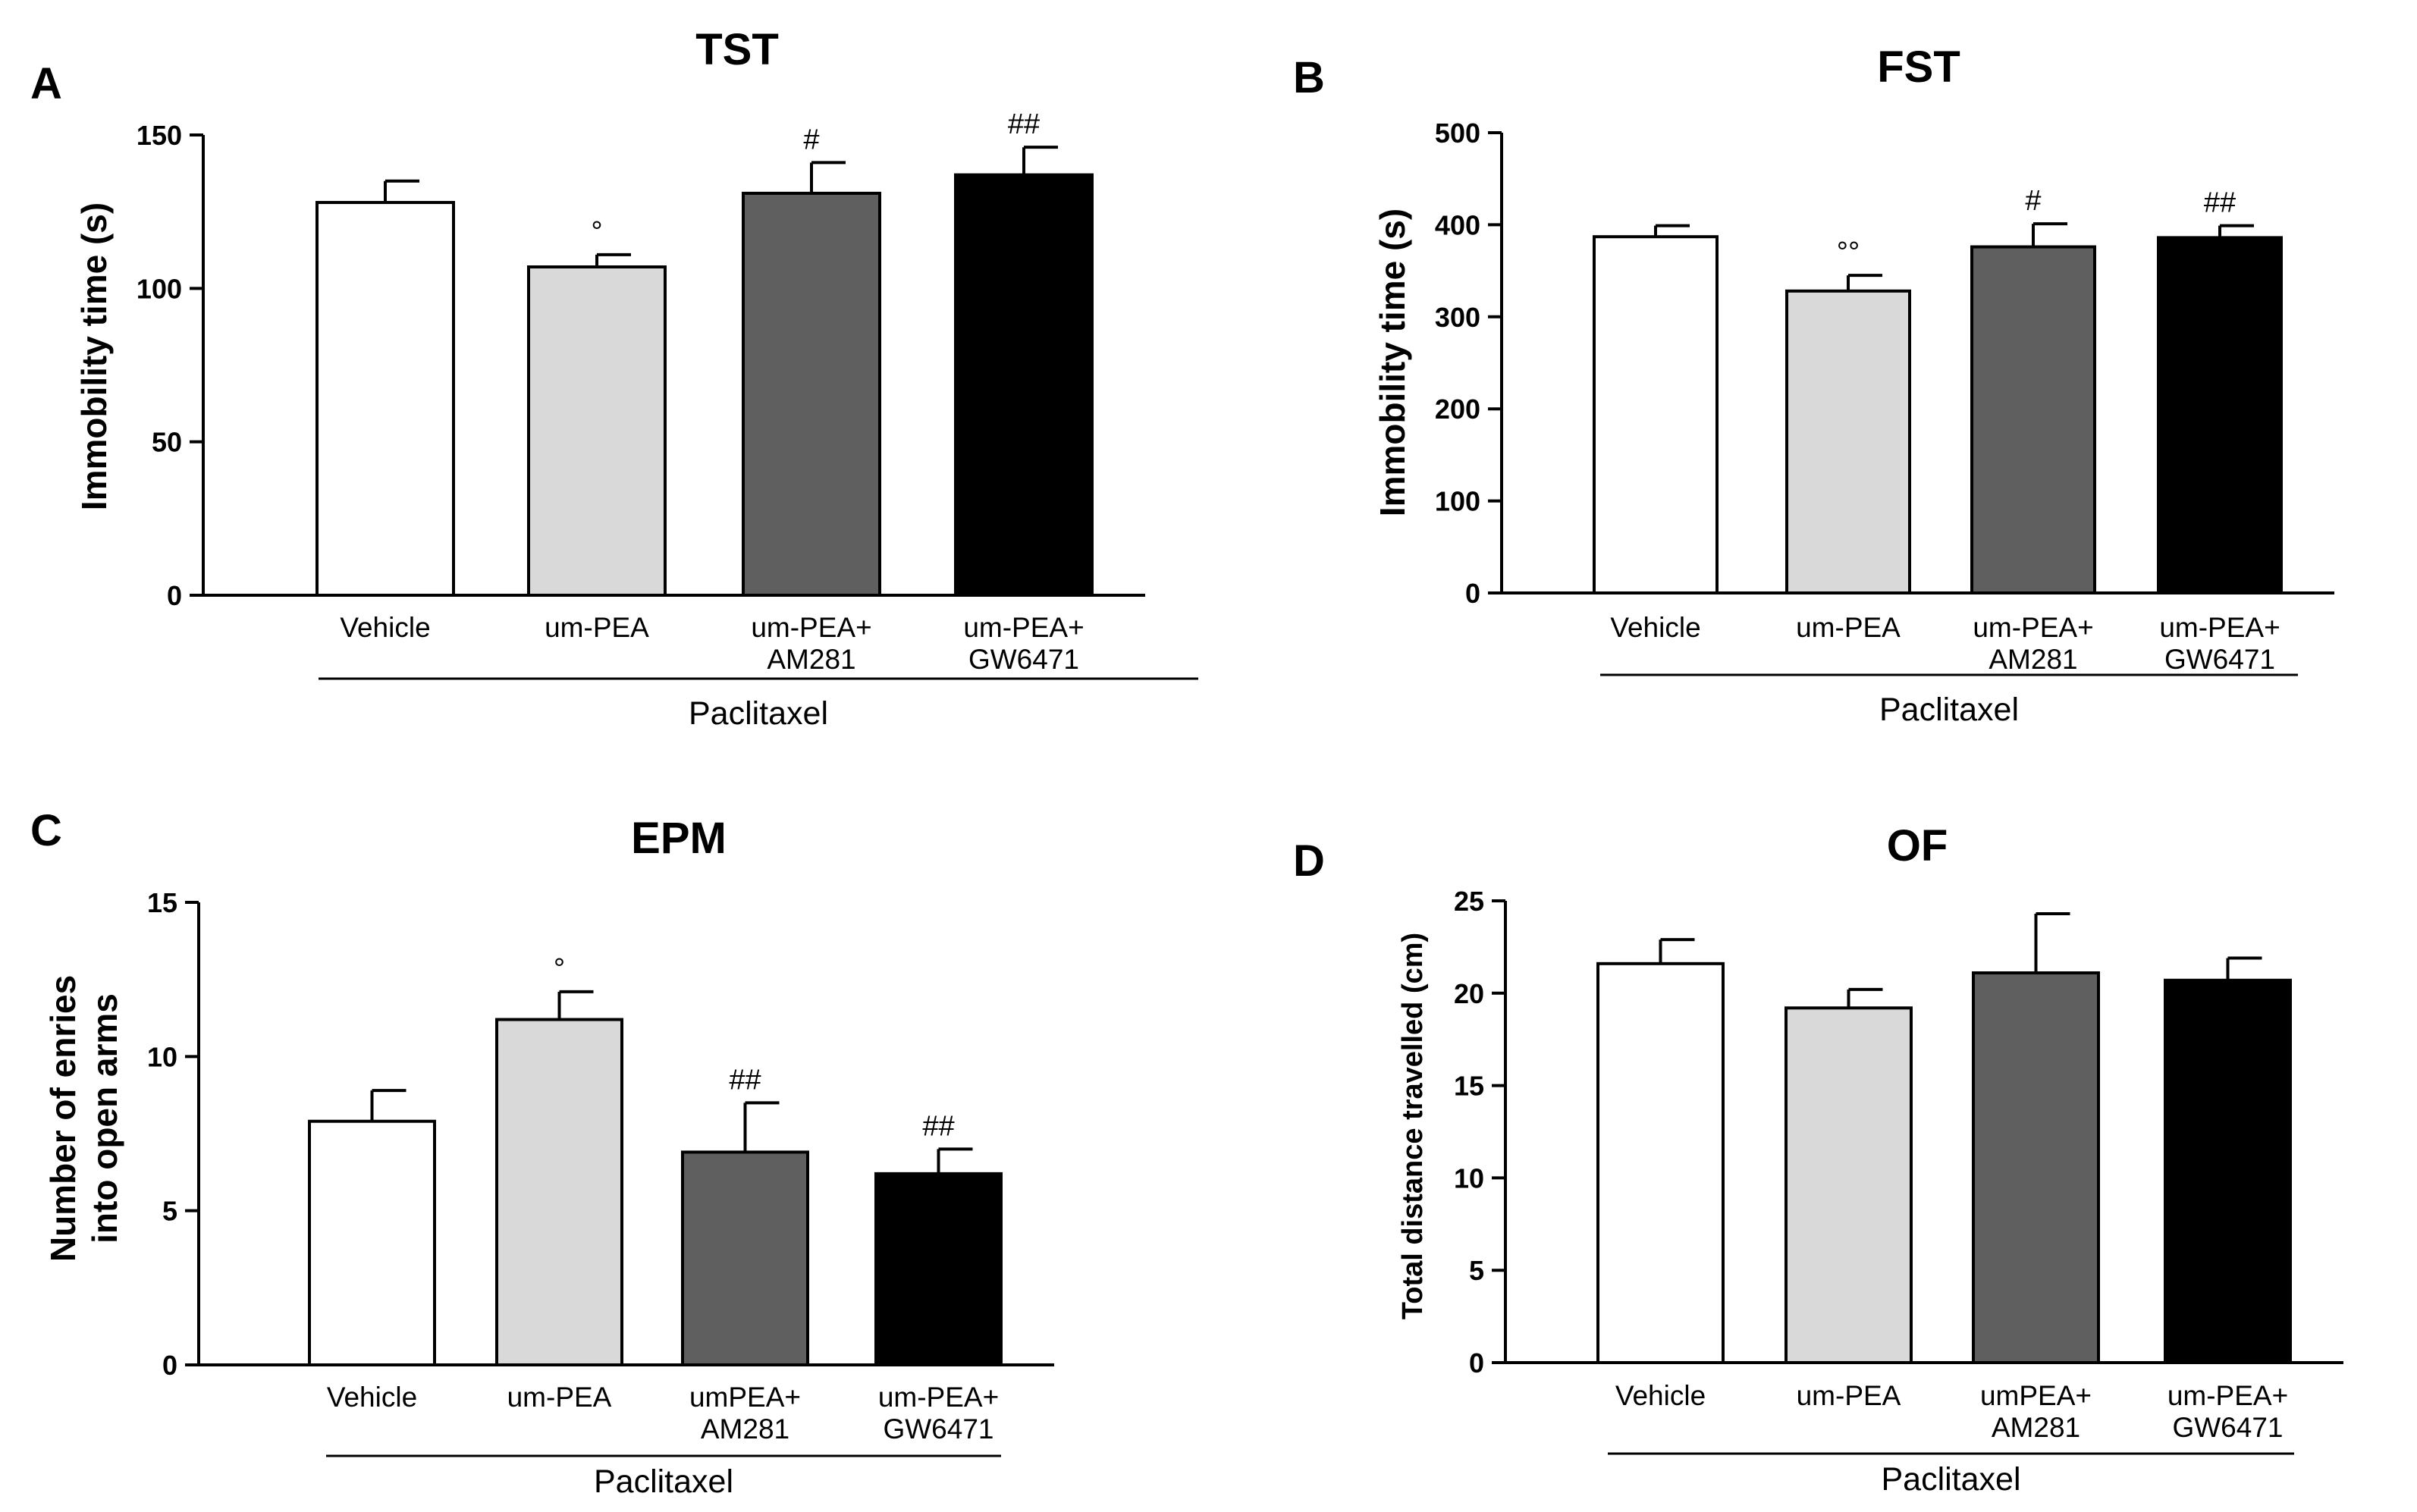 The height and width of the screenshot is (1512, 2417). Describe the element at coordinates (1457, 317) in the screenshot. I see `y-tick-label: 300` at that location.